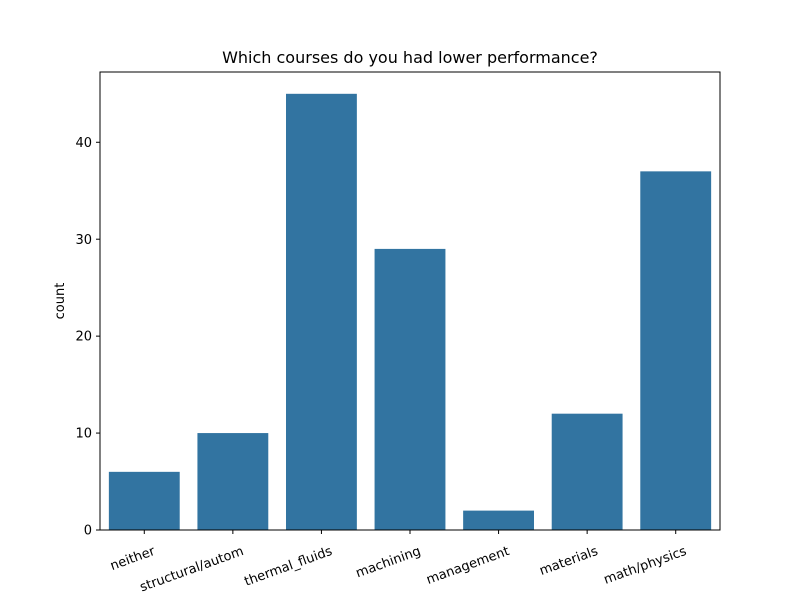 This screenshot has height=596, width=800. I want to click on bar-thermal-fluids, so click(321, 312).